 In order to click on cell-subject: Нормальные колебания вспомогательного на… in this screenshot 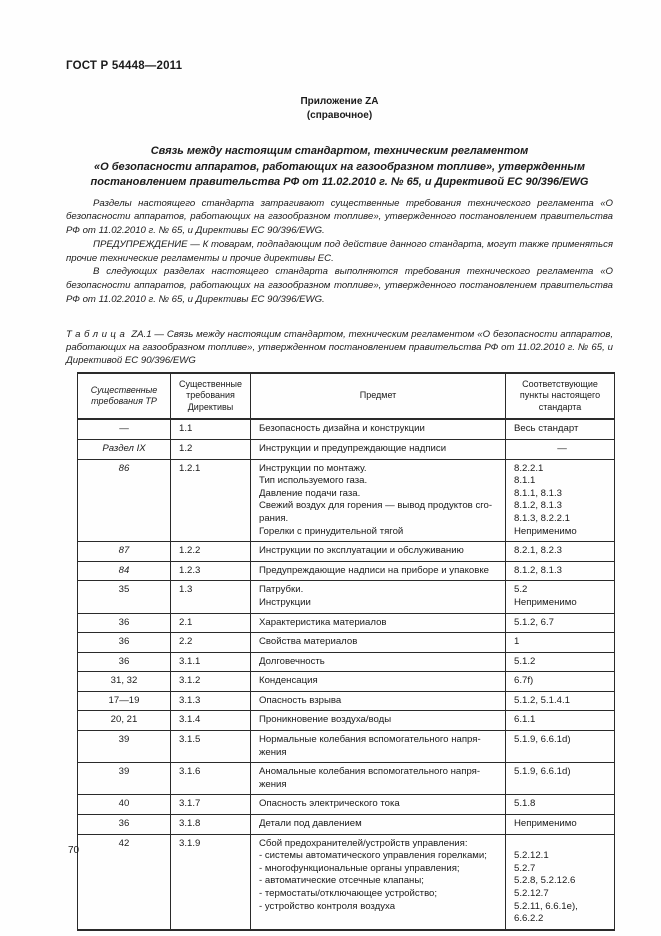, I will do `click(378, 747)`.